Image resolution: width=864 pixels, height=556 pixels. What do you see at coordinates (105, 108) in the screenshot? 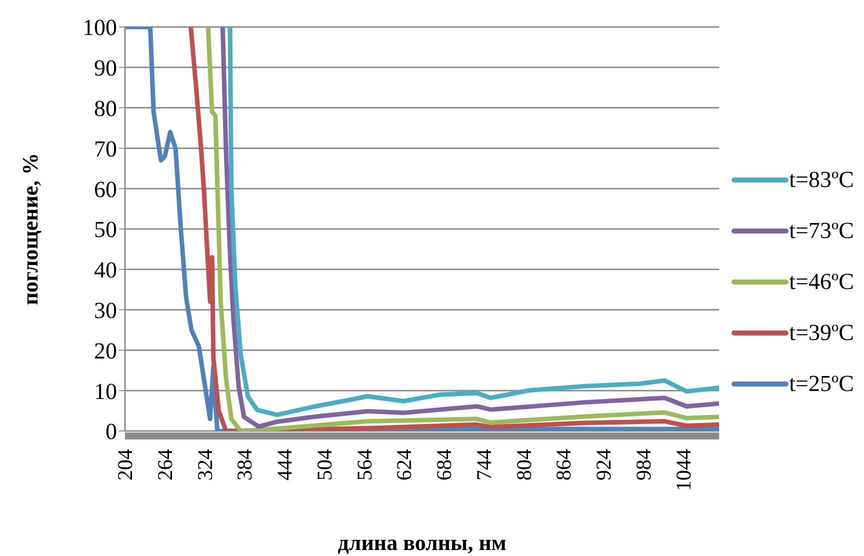
I see `y-tick-label: 80` at bounding box center [105, 108].